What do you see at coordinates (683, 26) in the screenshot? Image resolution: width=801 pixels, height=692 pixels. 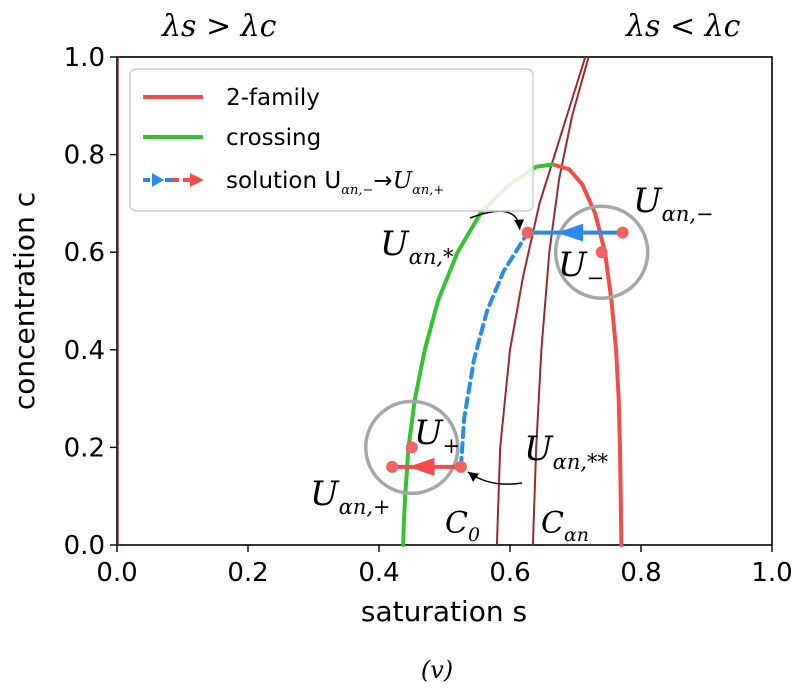 I see `region-label-right: λs < λc` at bounding box center [683, 26].